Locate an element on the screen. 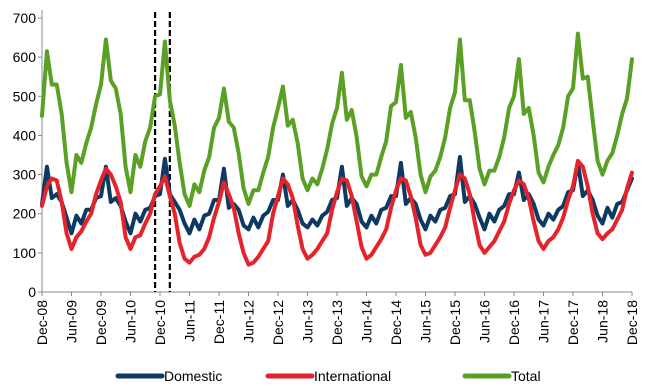 The width and height of the screenshot is (648, 392). legend-label-domestic: Domestic is located at coordinates (193, 376).